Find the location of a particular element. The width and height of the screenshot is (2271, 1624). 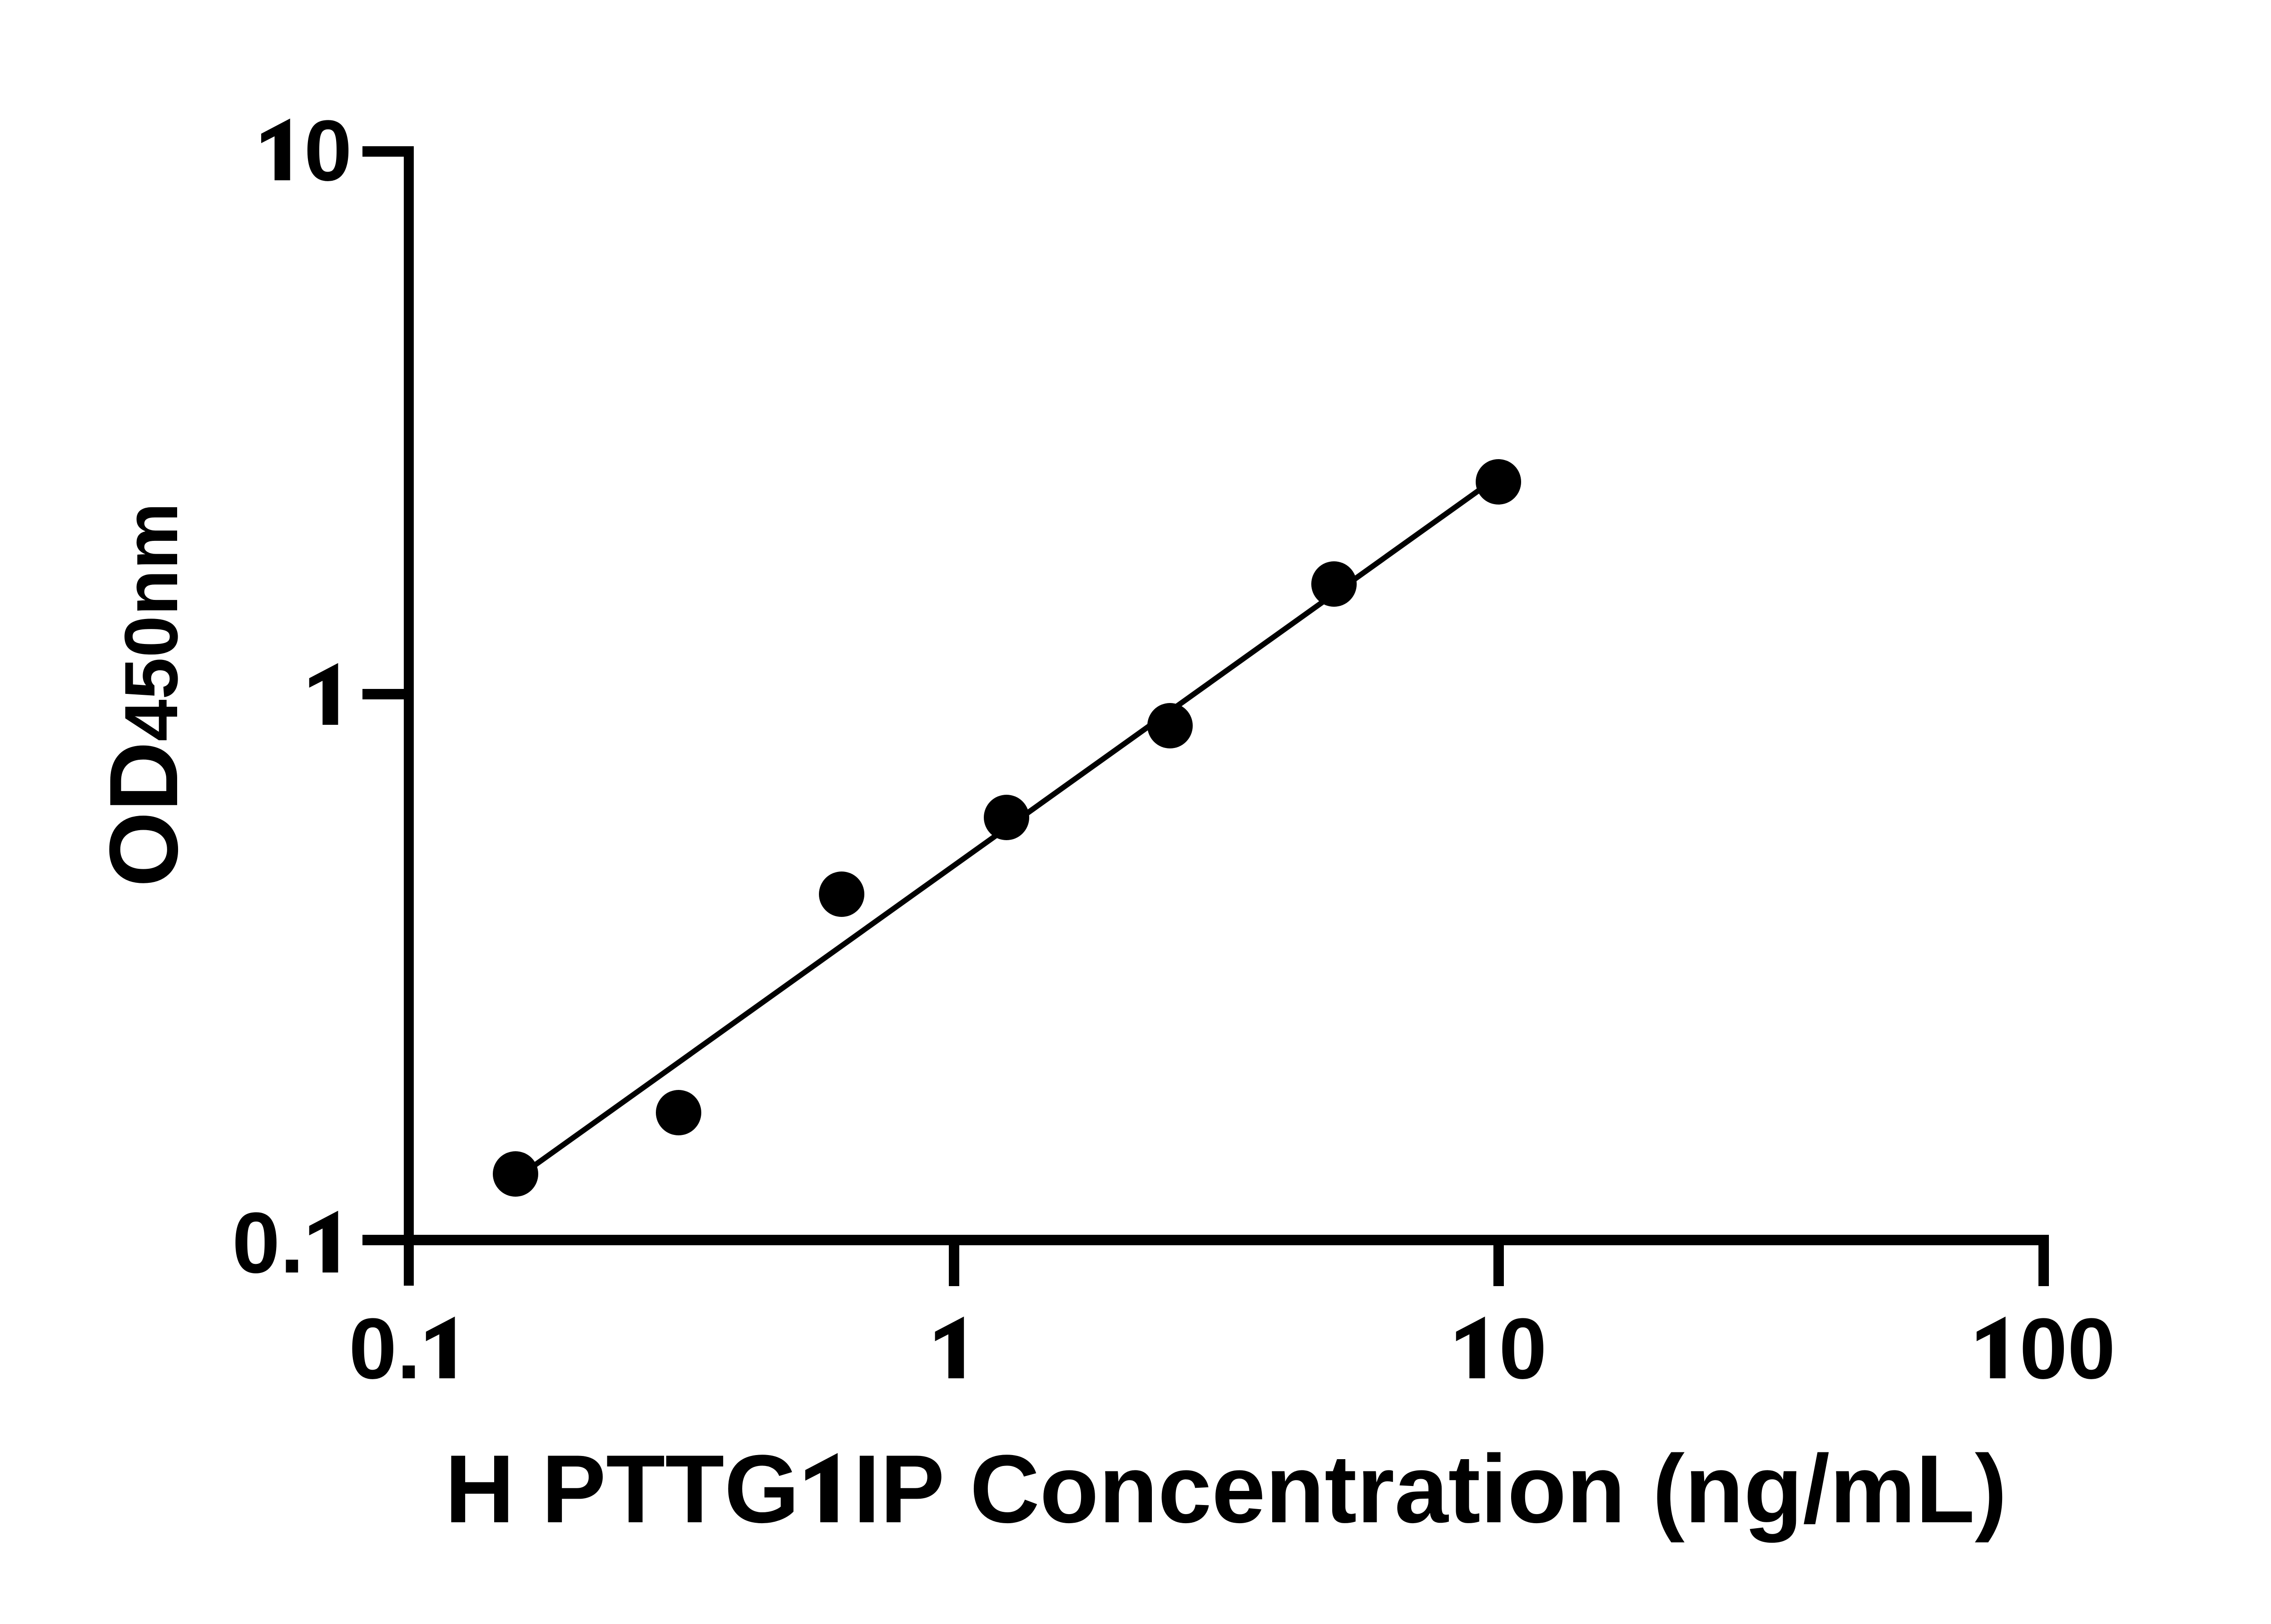

svg-text: 00 is located at coordinates (2067, 1349).